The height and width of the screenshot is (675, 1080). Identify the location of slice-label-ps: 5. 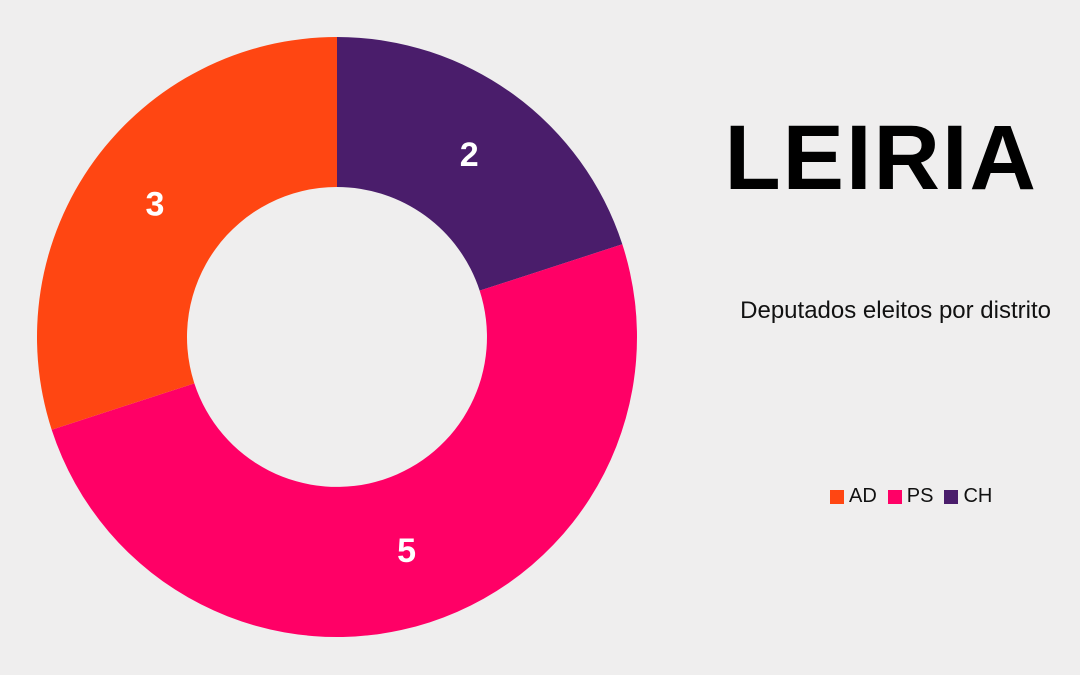
(406, 551).